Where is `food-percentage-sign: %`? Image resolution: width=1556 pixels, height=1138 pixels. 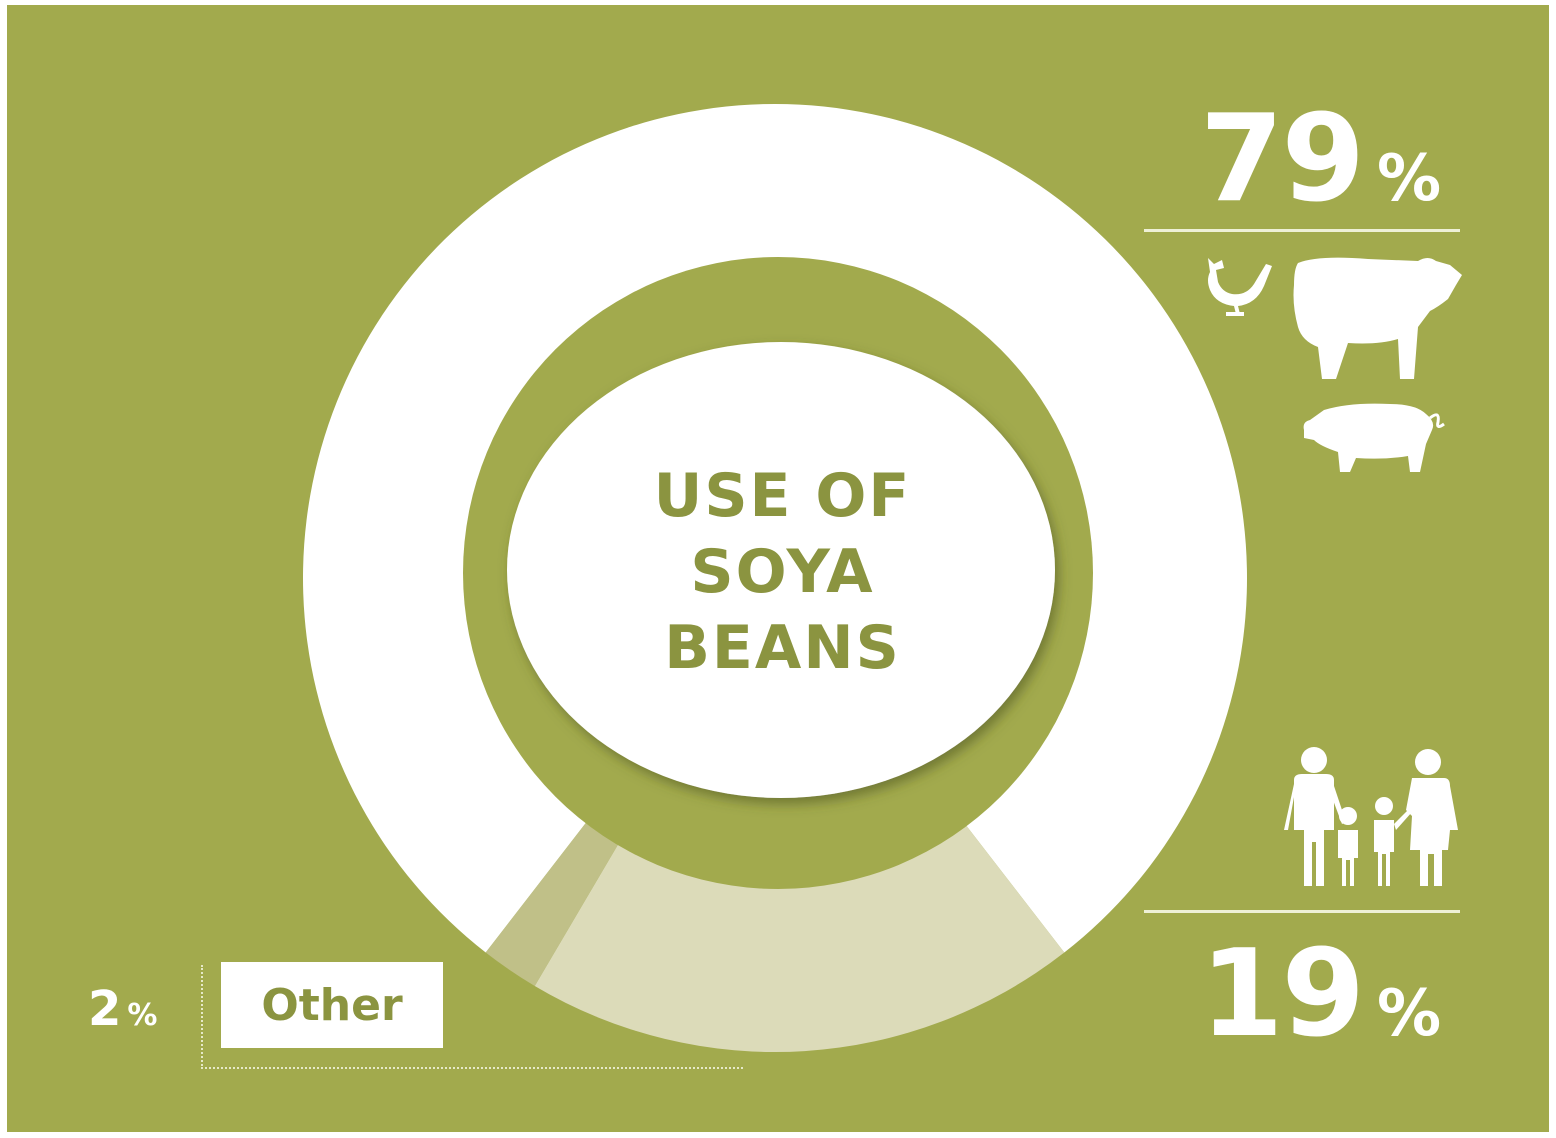
food-percentage-sign: % is located at coordinates (1409, 1014).